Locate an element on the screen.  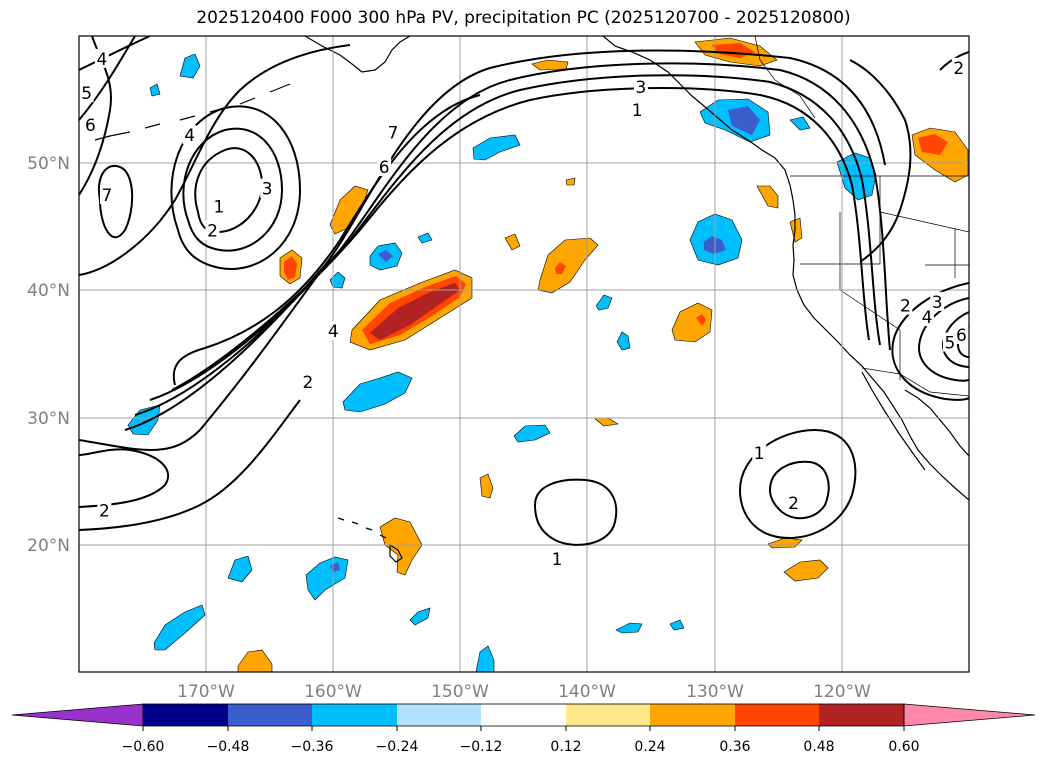
gulf-of-california-coast is located at coordinates (936, 423).